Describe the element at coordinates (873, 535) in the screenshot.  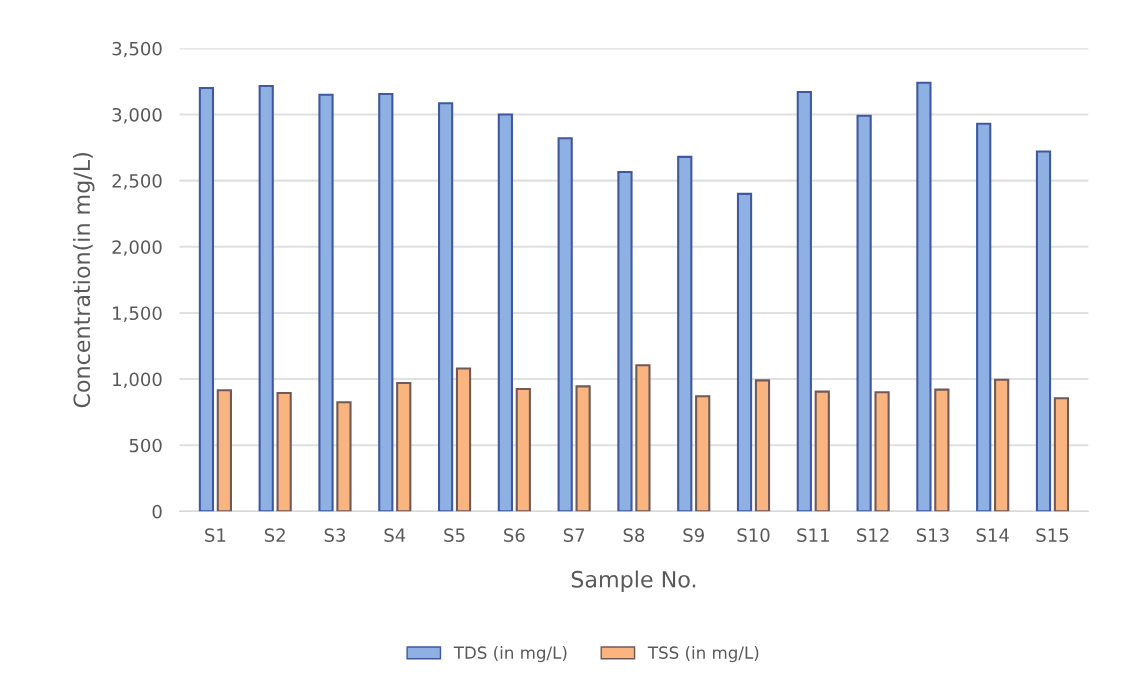
I see `x-tick-label: S12` at that location.